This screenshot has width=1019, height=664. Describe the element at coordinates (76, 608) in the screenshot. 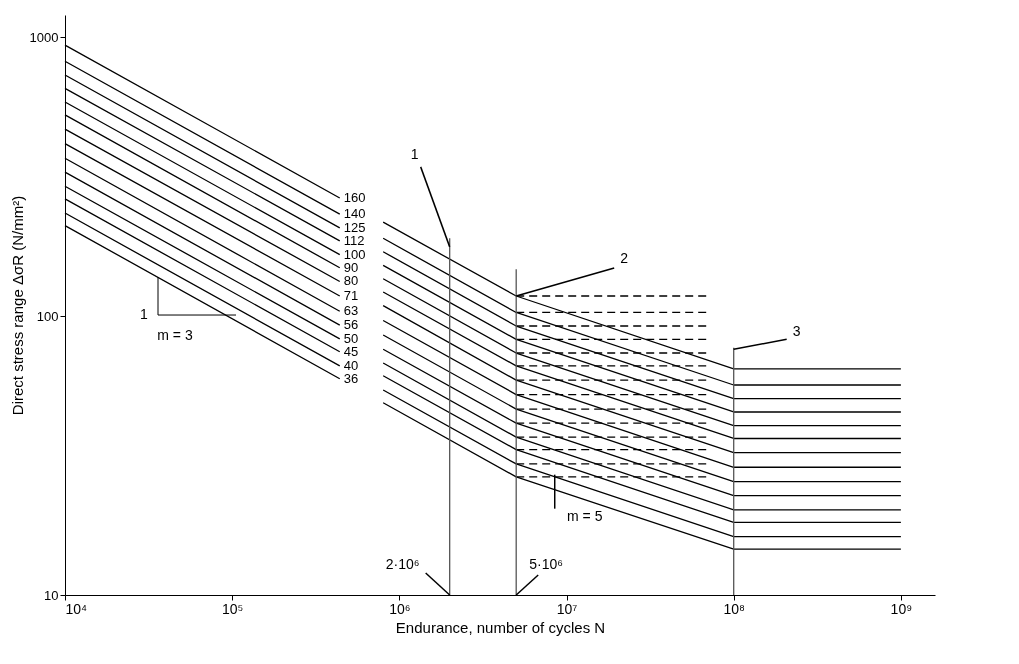

I see `x-tick-label: 10⁴` at that location.